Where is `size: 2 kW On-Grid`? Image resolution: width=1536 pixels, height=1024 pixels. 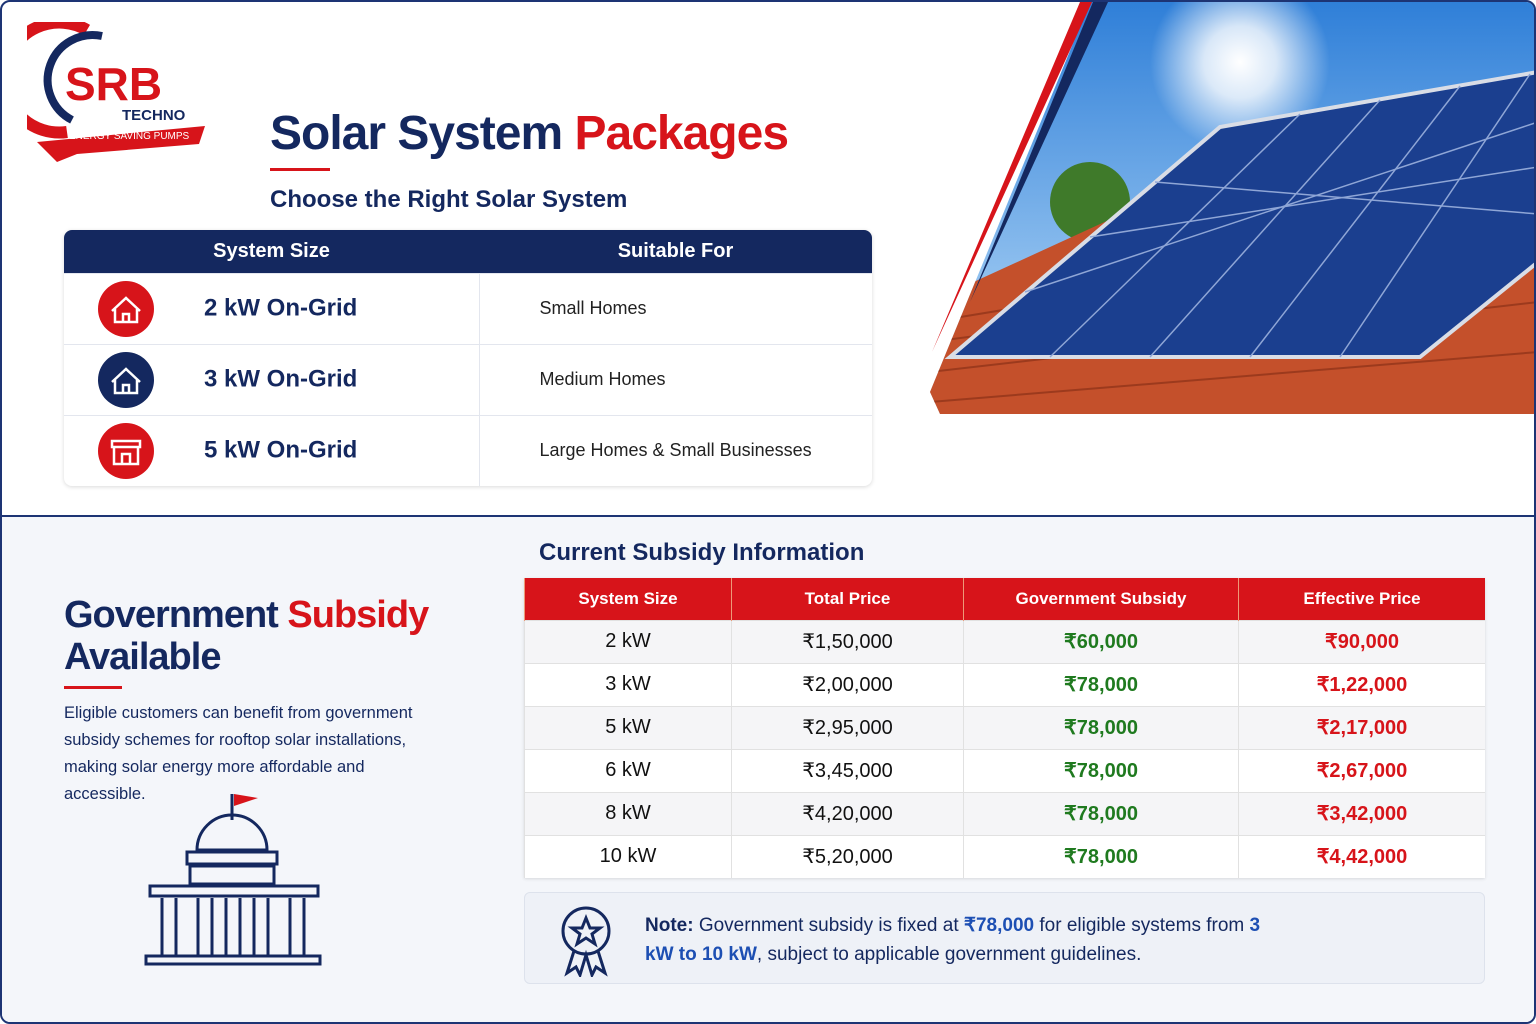 size: 2 kW On-Grid is located at coordinates (281, 307).